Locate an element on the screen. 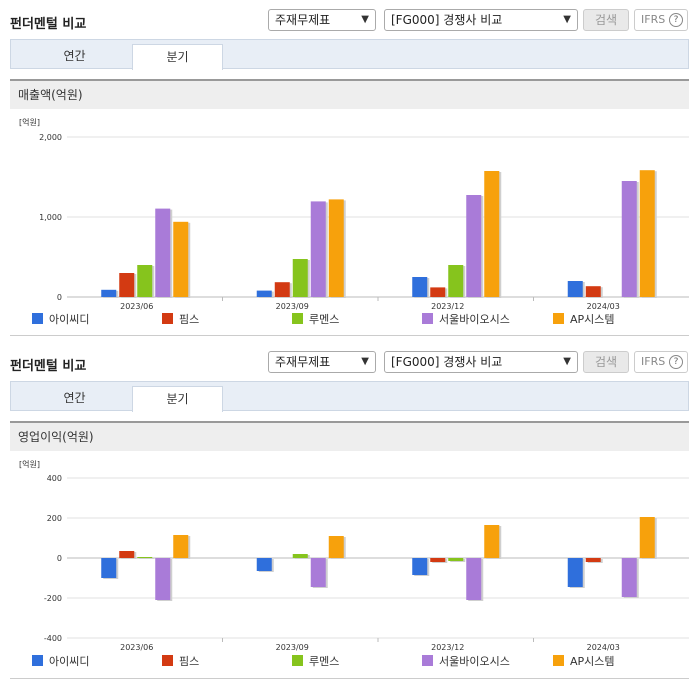  legend-label: 서울바이오시스 is located at coordinates (474, 661).